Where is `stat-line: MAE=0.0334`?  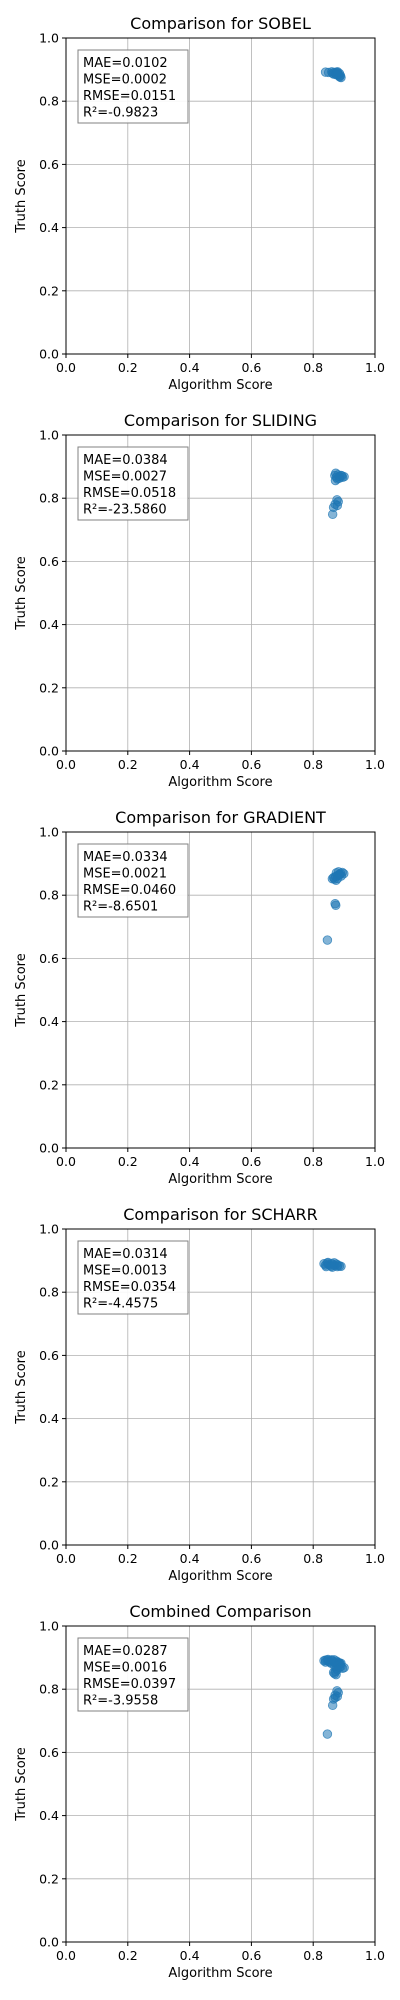 stat-line: MAE=0.0334 is located at coordinates (125, 857).